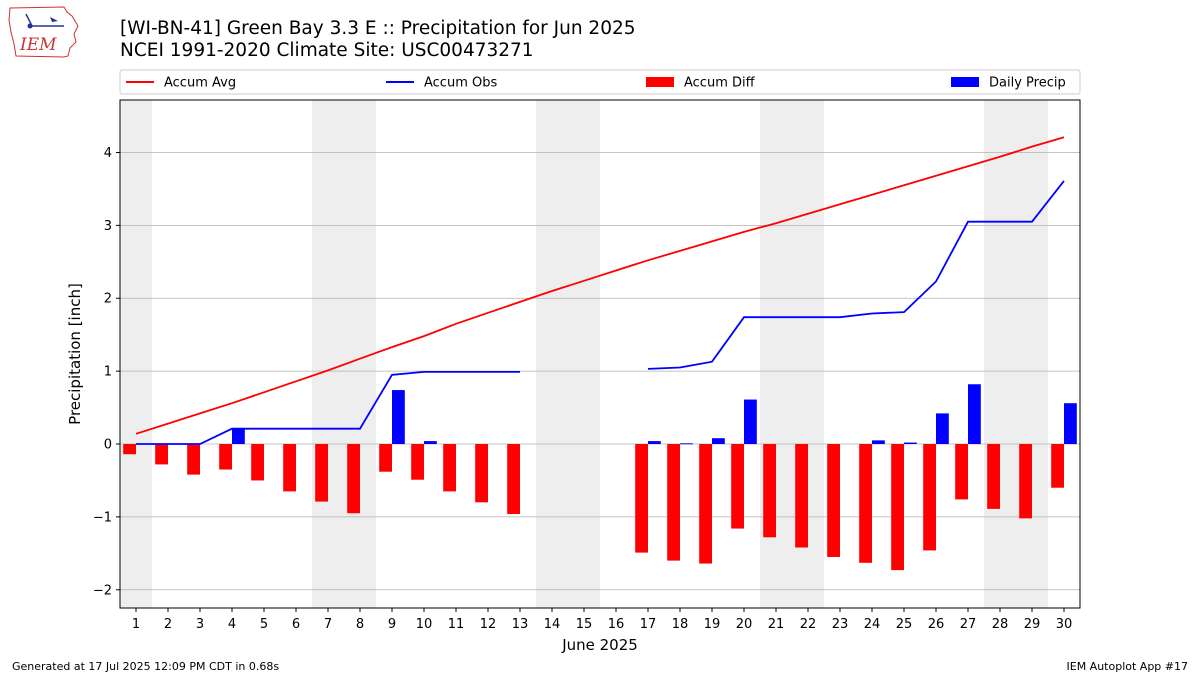 The width and height of the screenshot is (1200, 675). Describe the element at coordinates (456, 624) in the screenshot. I see `x-tick-label: 11` at that location.